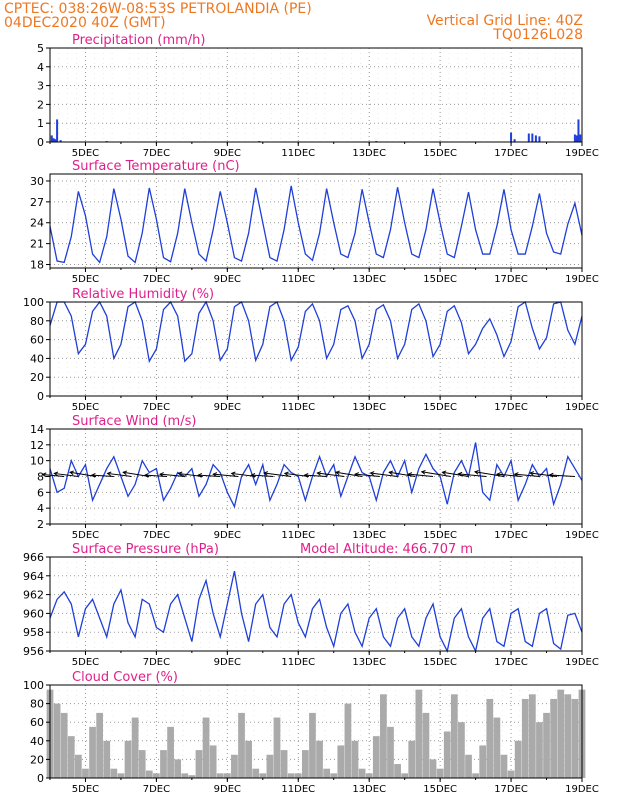  I want to click on header-date: 04DEC2020 40Z (GMT), so click(85, 23).